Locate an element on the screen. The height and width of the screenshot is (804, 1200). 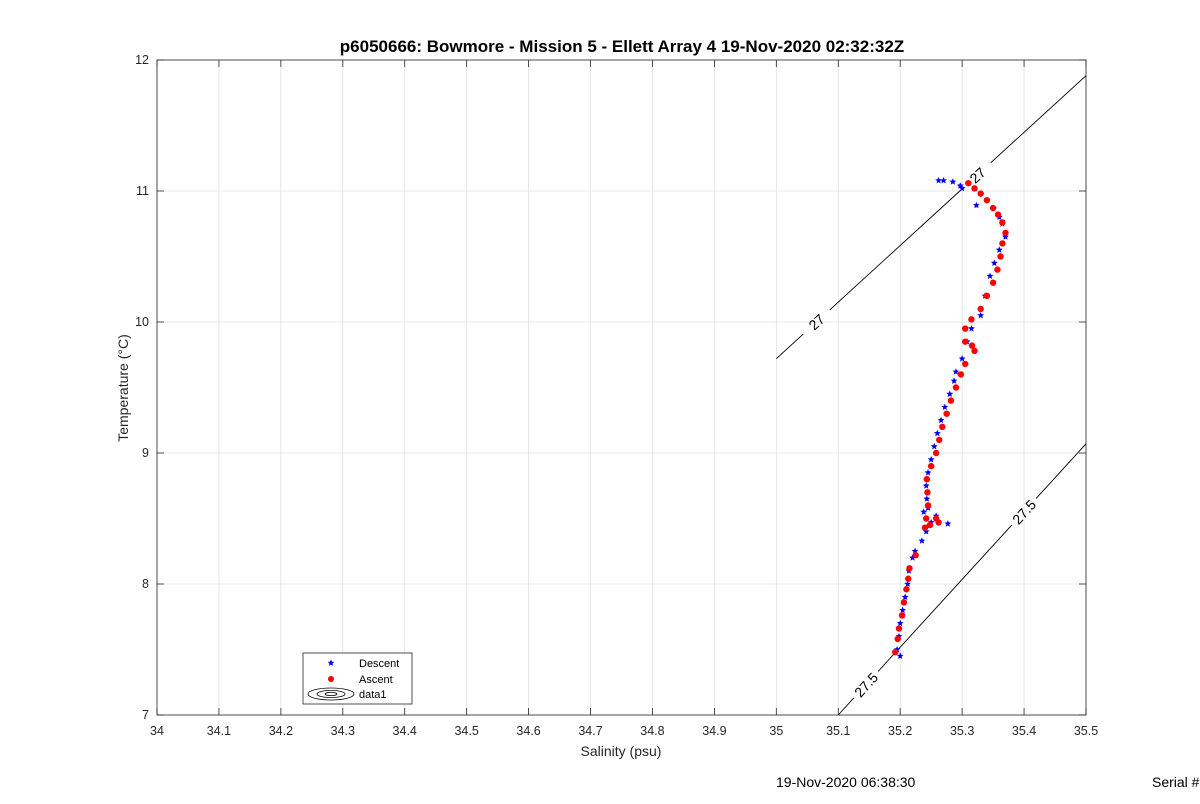
contour-label: 27 is located at coordinates (816, 322).